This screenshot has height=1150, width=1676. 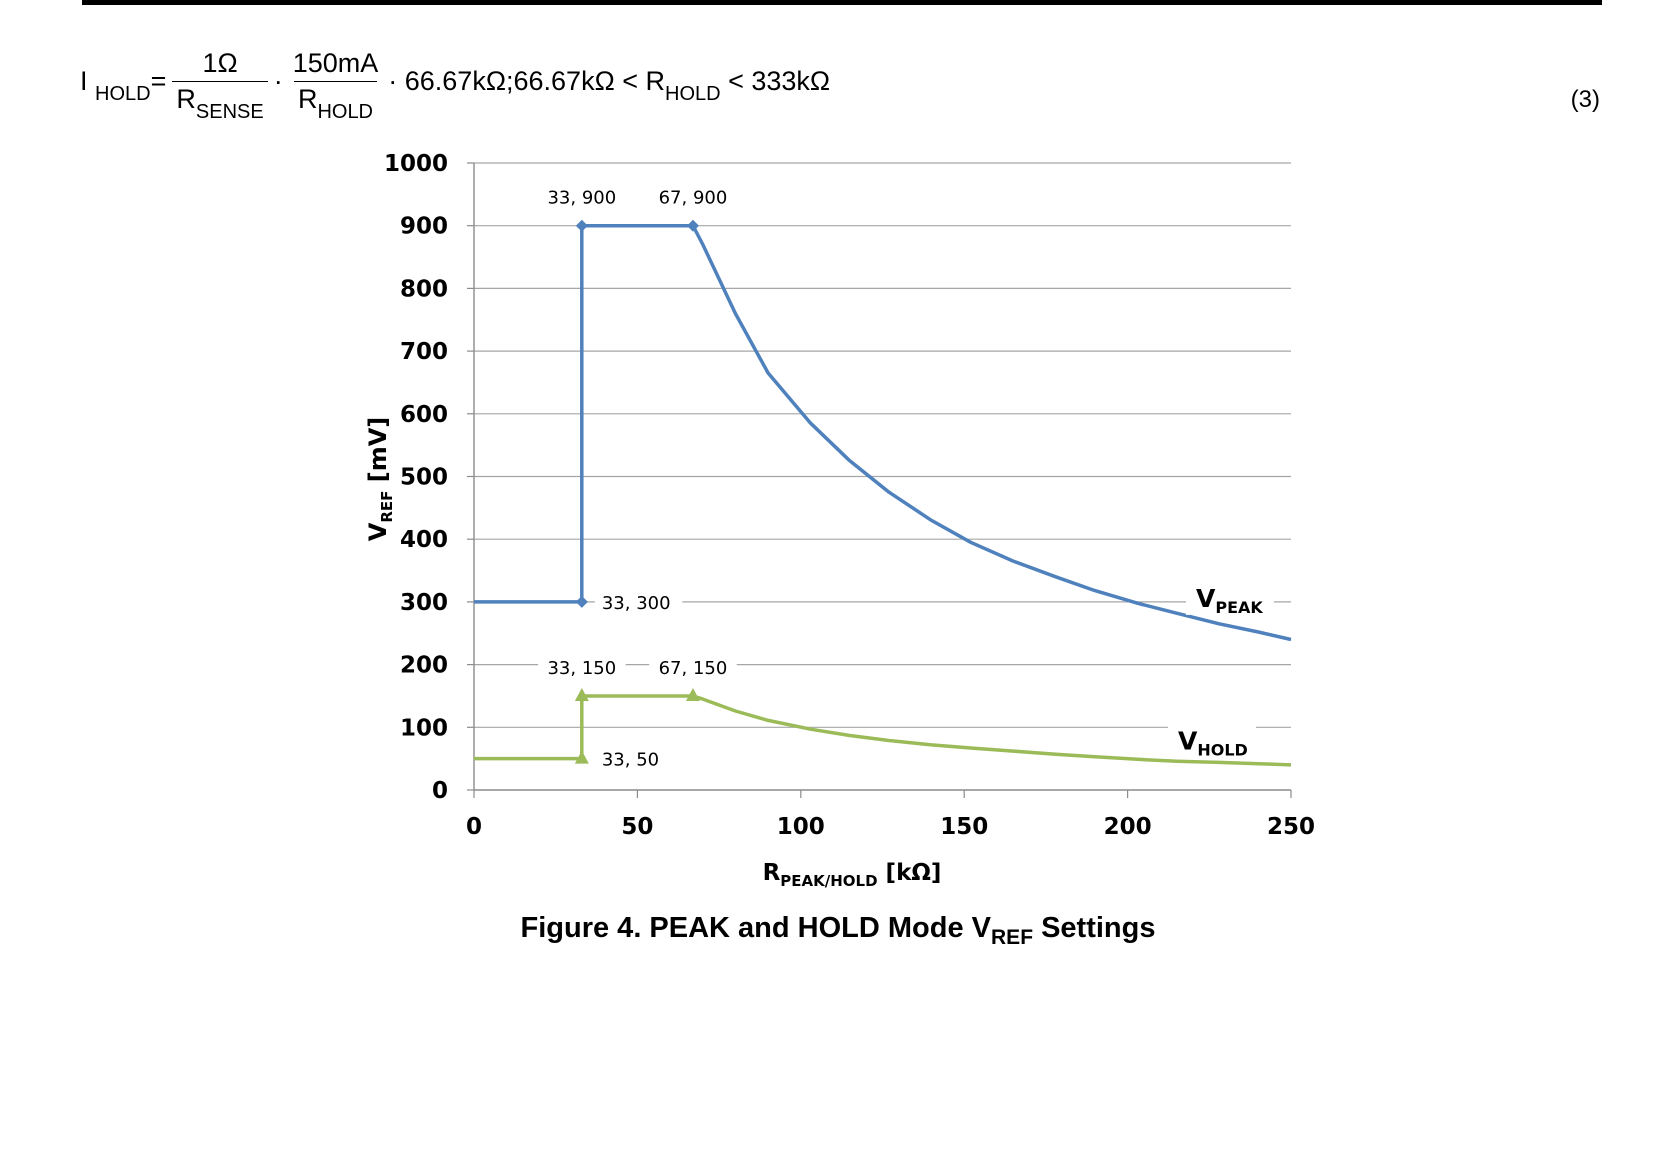 I want to click on eq-fraction-1: 1Ω RSENSE, so click(x=220, y=85).